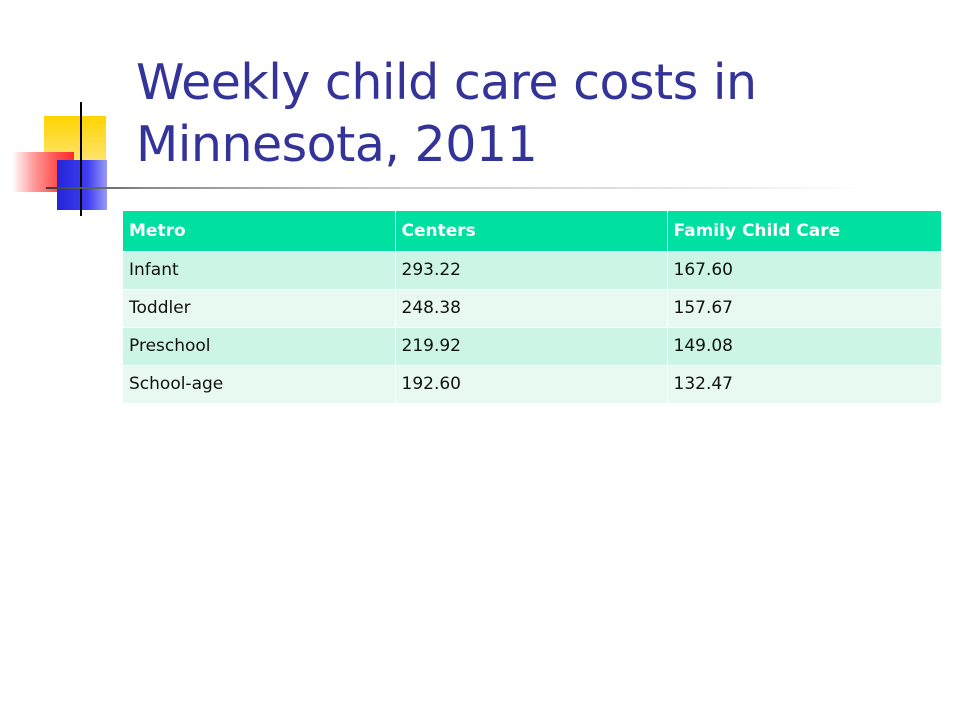  I want to click on title-underline, so click(456, 188).